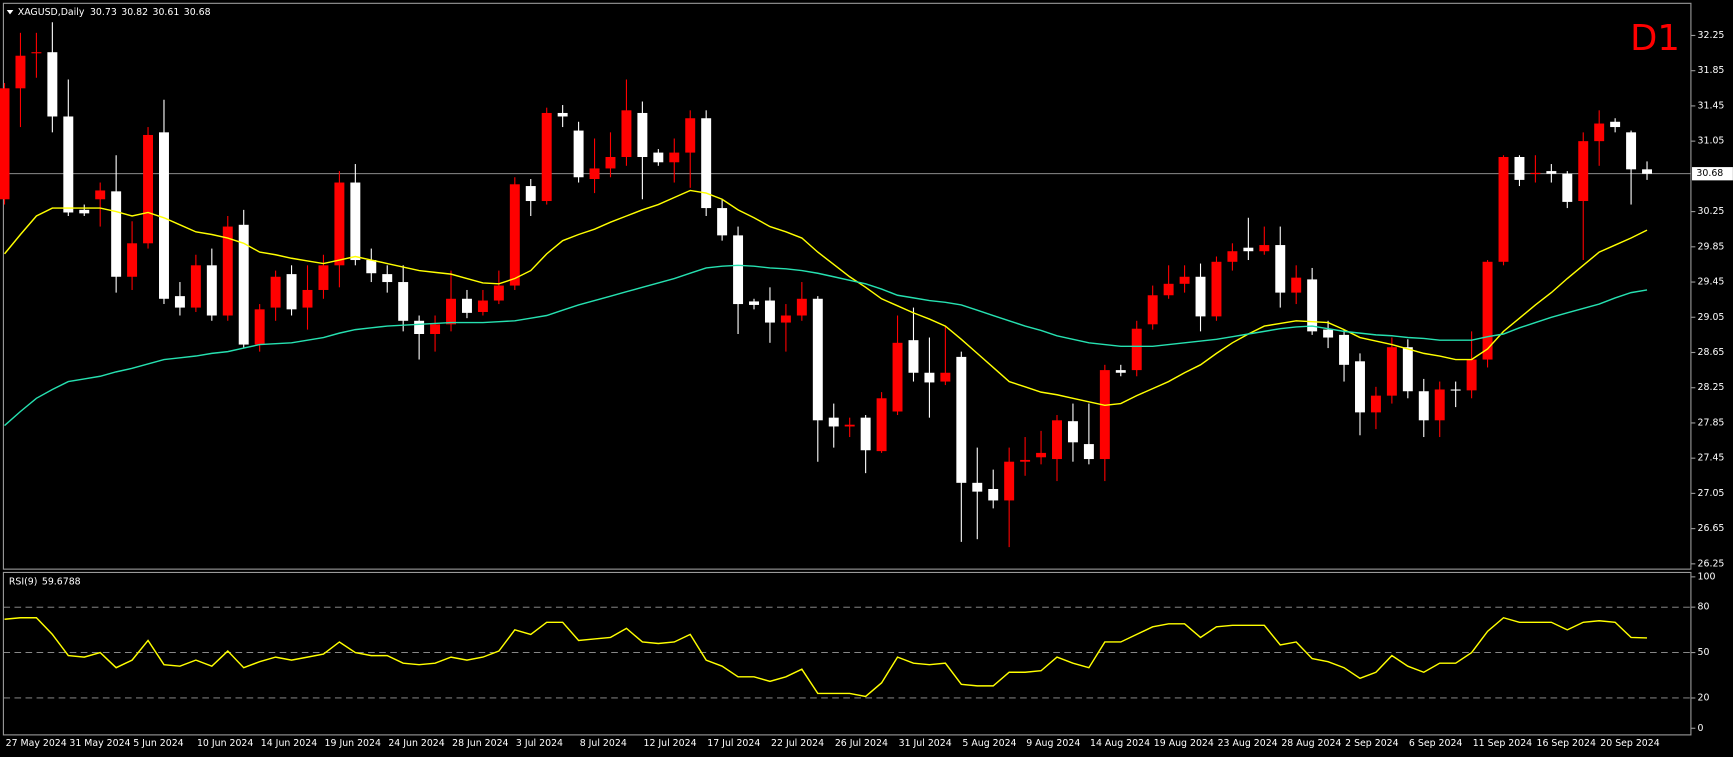 Image resolution: width=1733 pixels, height=757 pixels. What do you see at coordinates (45, 581) in the screenshot?
I see `rsi-header: RSI(9) 59.6788` at bounding box center [45, 581].